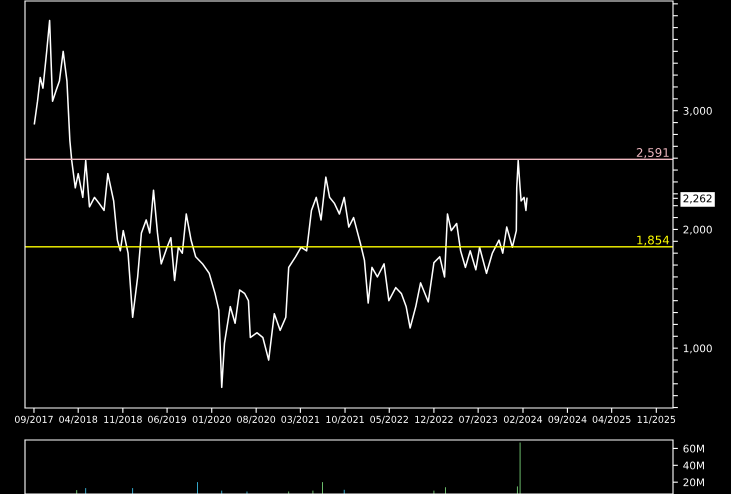 The width and height of the screenshot is (731, 494). What do you see at coordinates (211, 420) in the screenshot?
I see `x-tick-label: 01/2020` at bounding box center [211, 420].